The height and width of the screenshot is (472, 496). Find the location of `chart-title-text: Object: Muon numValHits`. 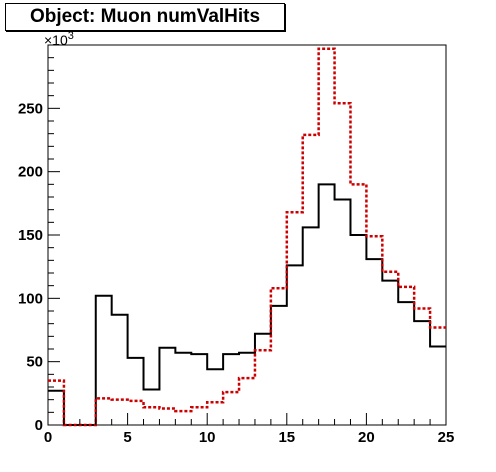

chart-title-text: Object: Muon numValHits is located at coordinates (145, 16).